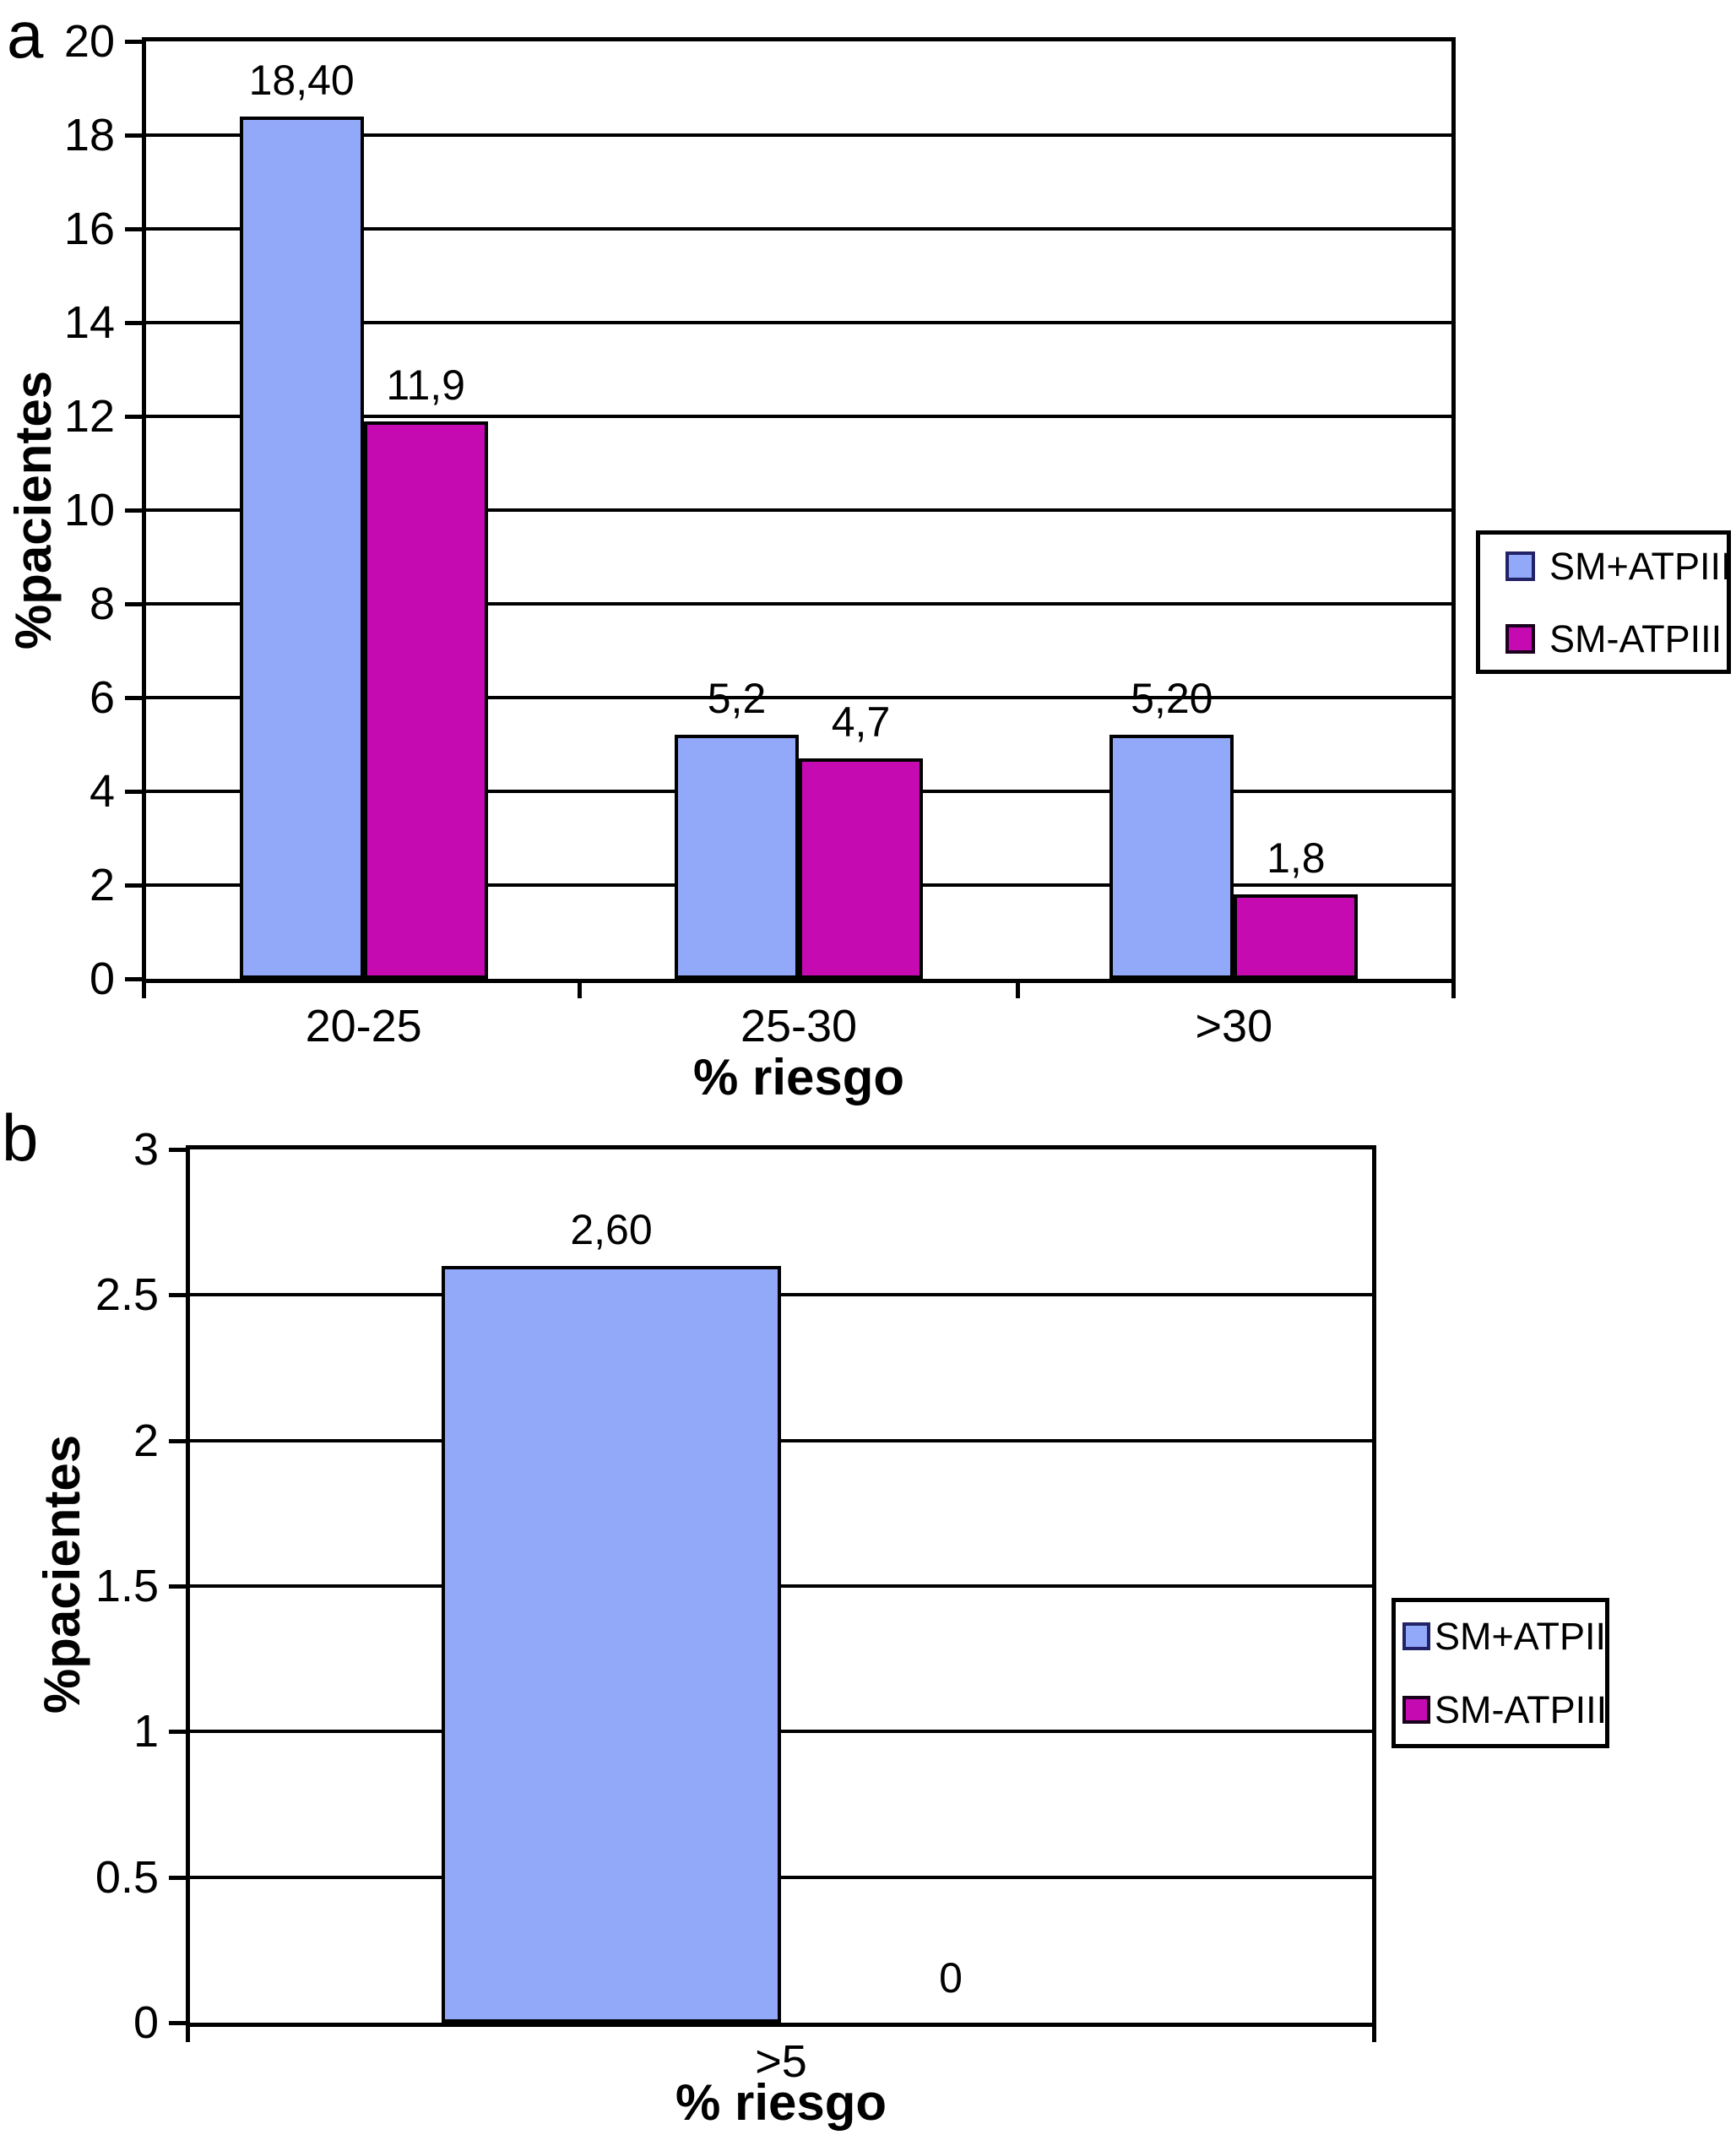  Describe the element at coordinates (1603, 602) in the screenshot. I see `legend-a: SM+ATPIII SM-ATPIII` at that location.